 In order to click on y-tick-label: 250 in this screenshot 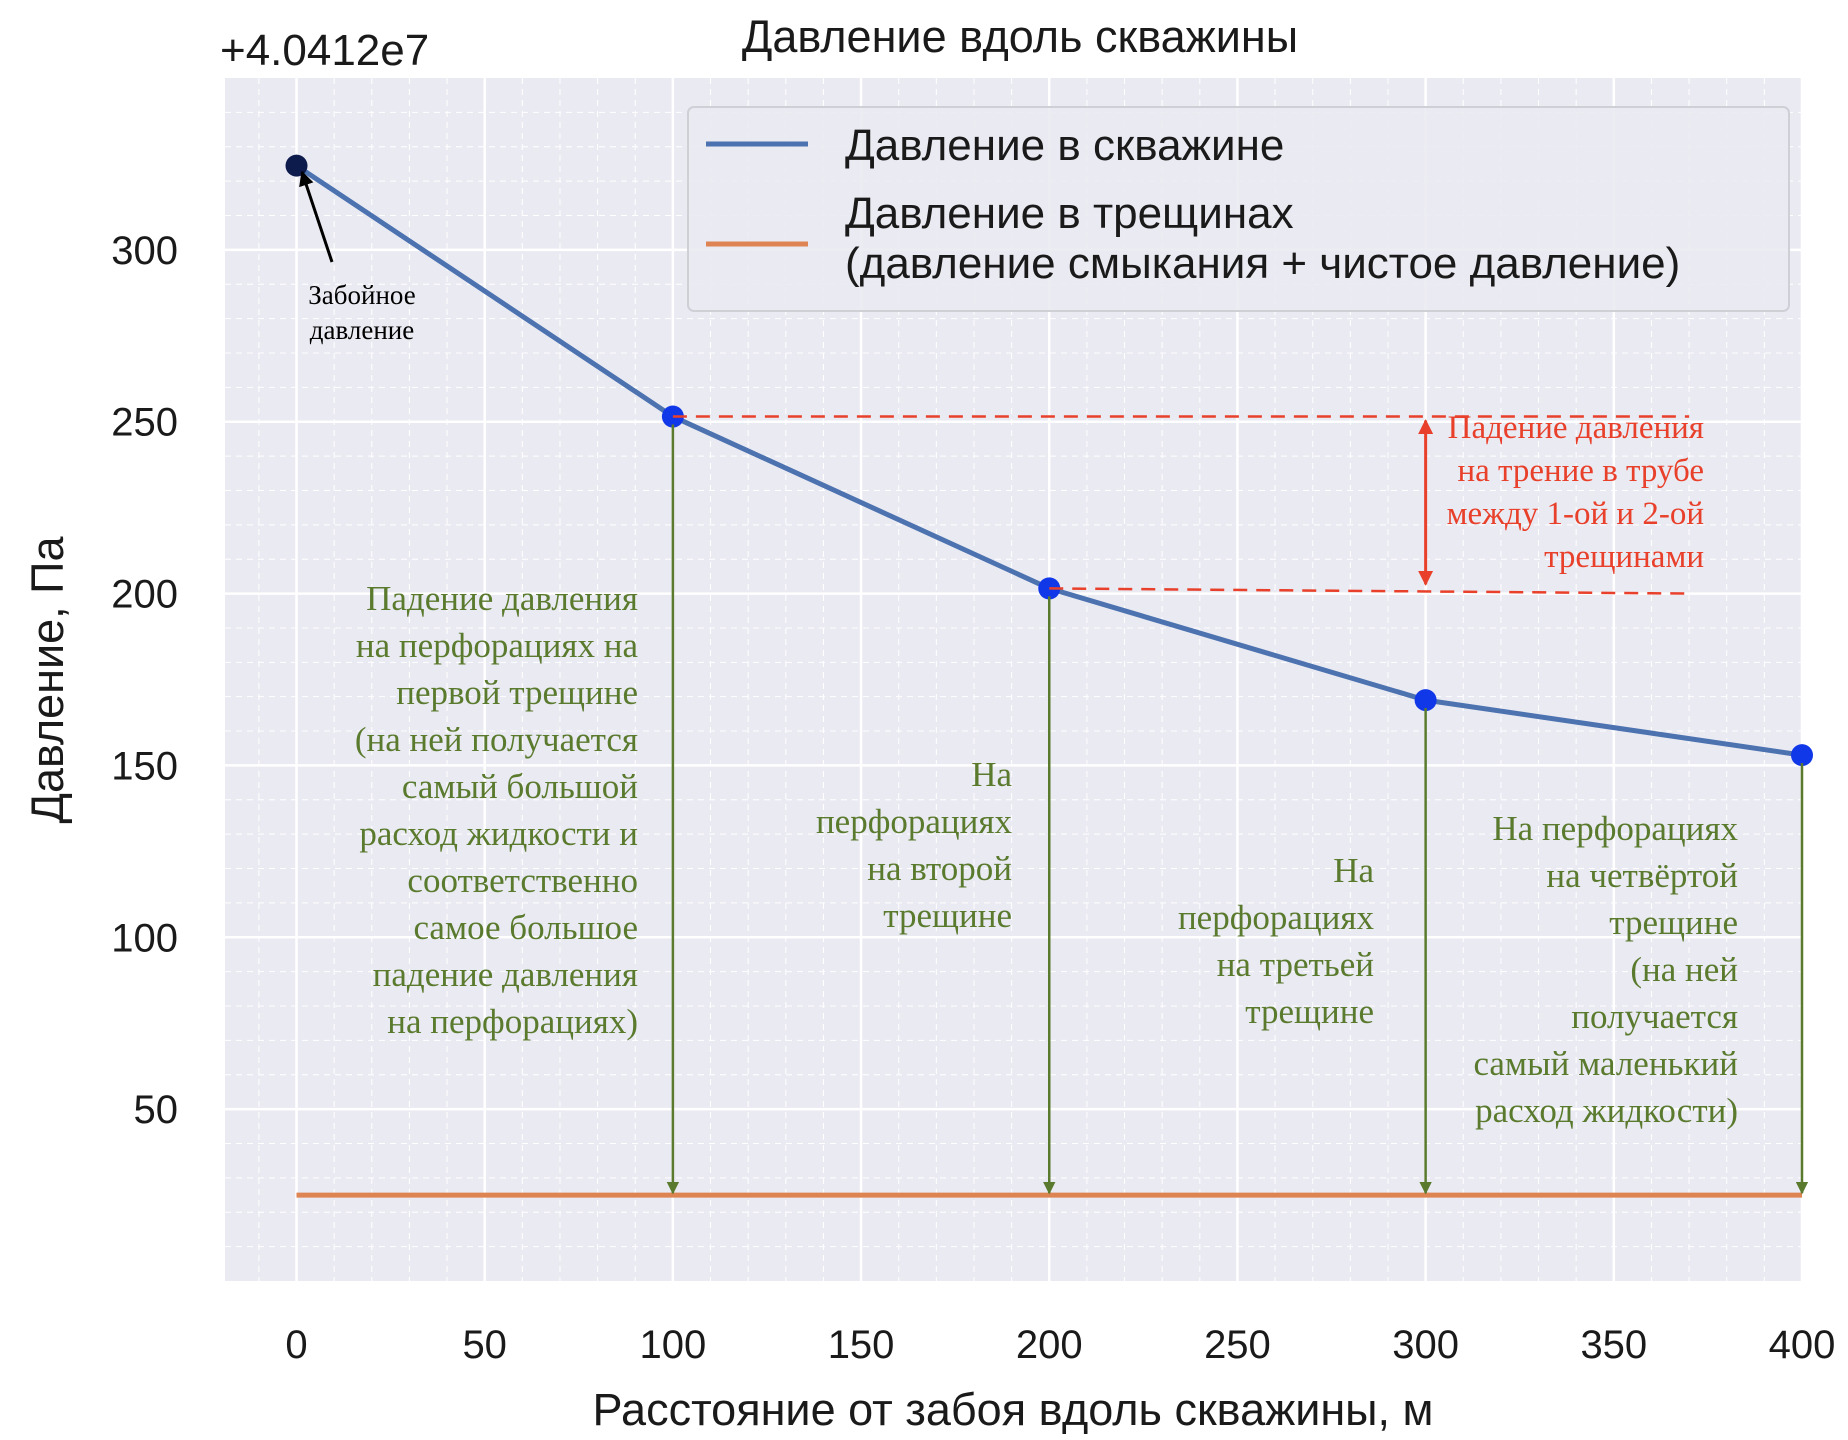, I will do `click(144, 423)`.